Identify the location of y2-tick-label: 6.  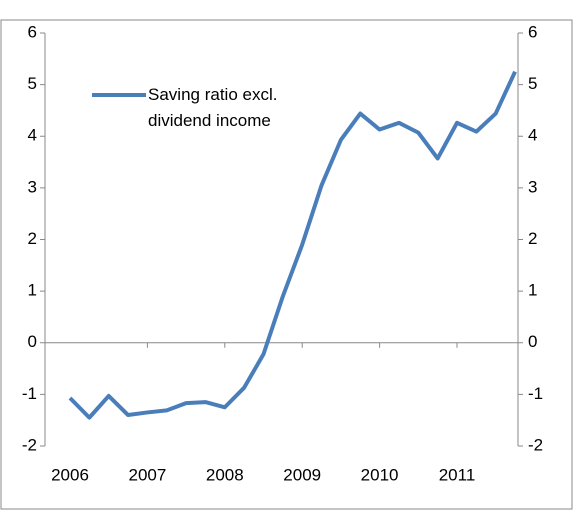
(532, 31).